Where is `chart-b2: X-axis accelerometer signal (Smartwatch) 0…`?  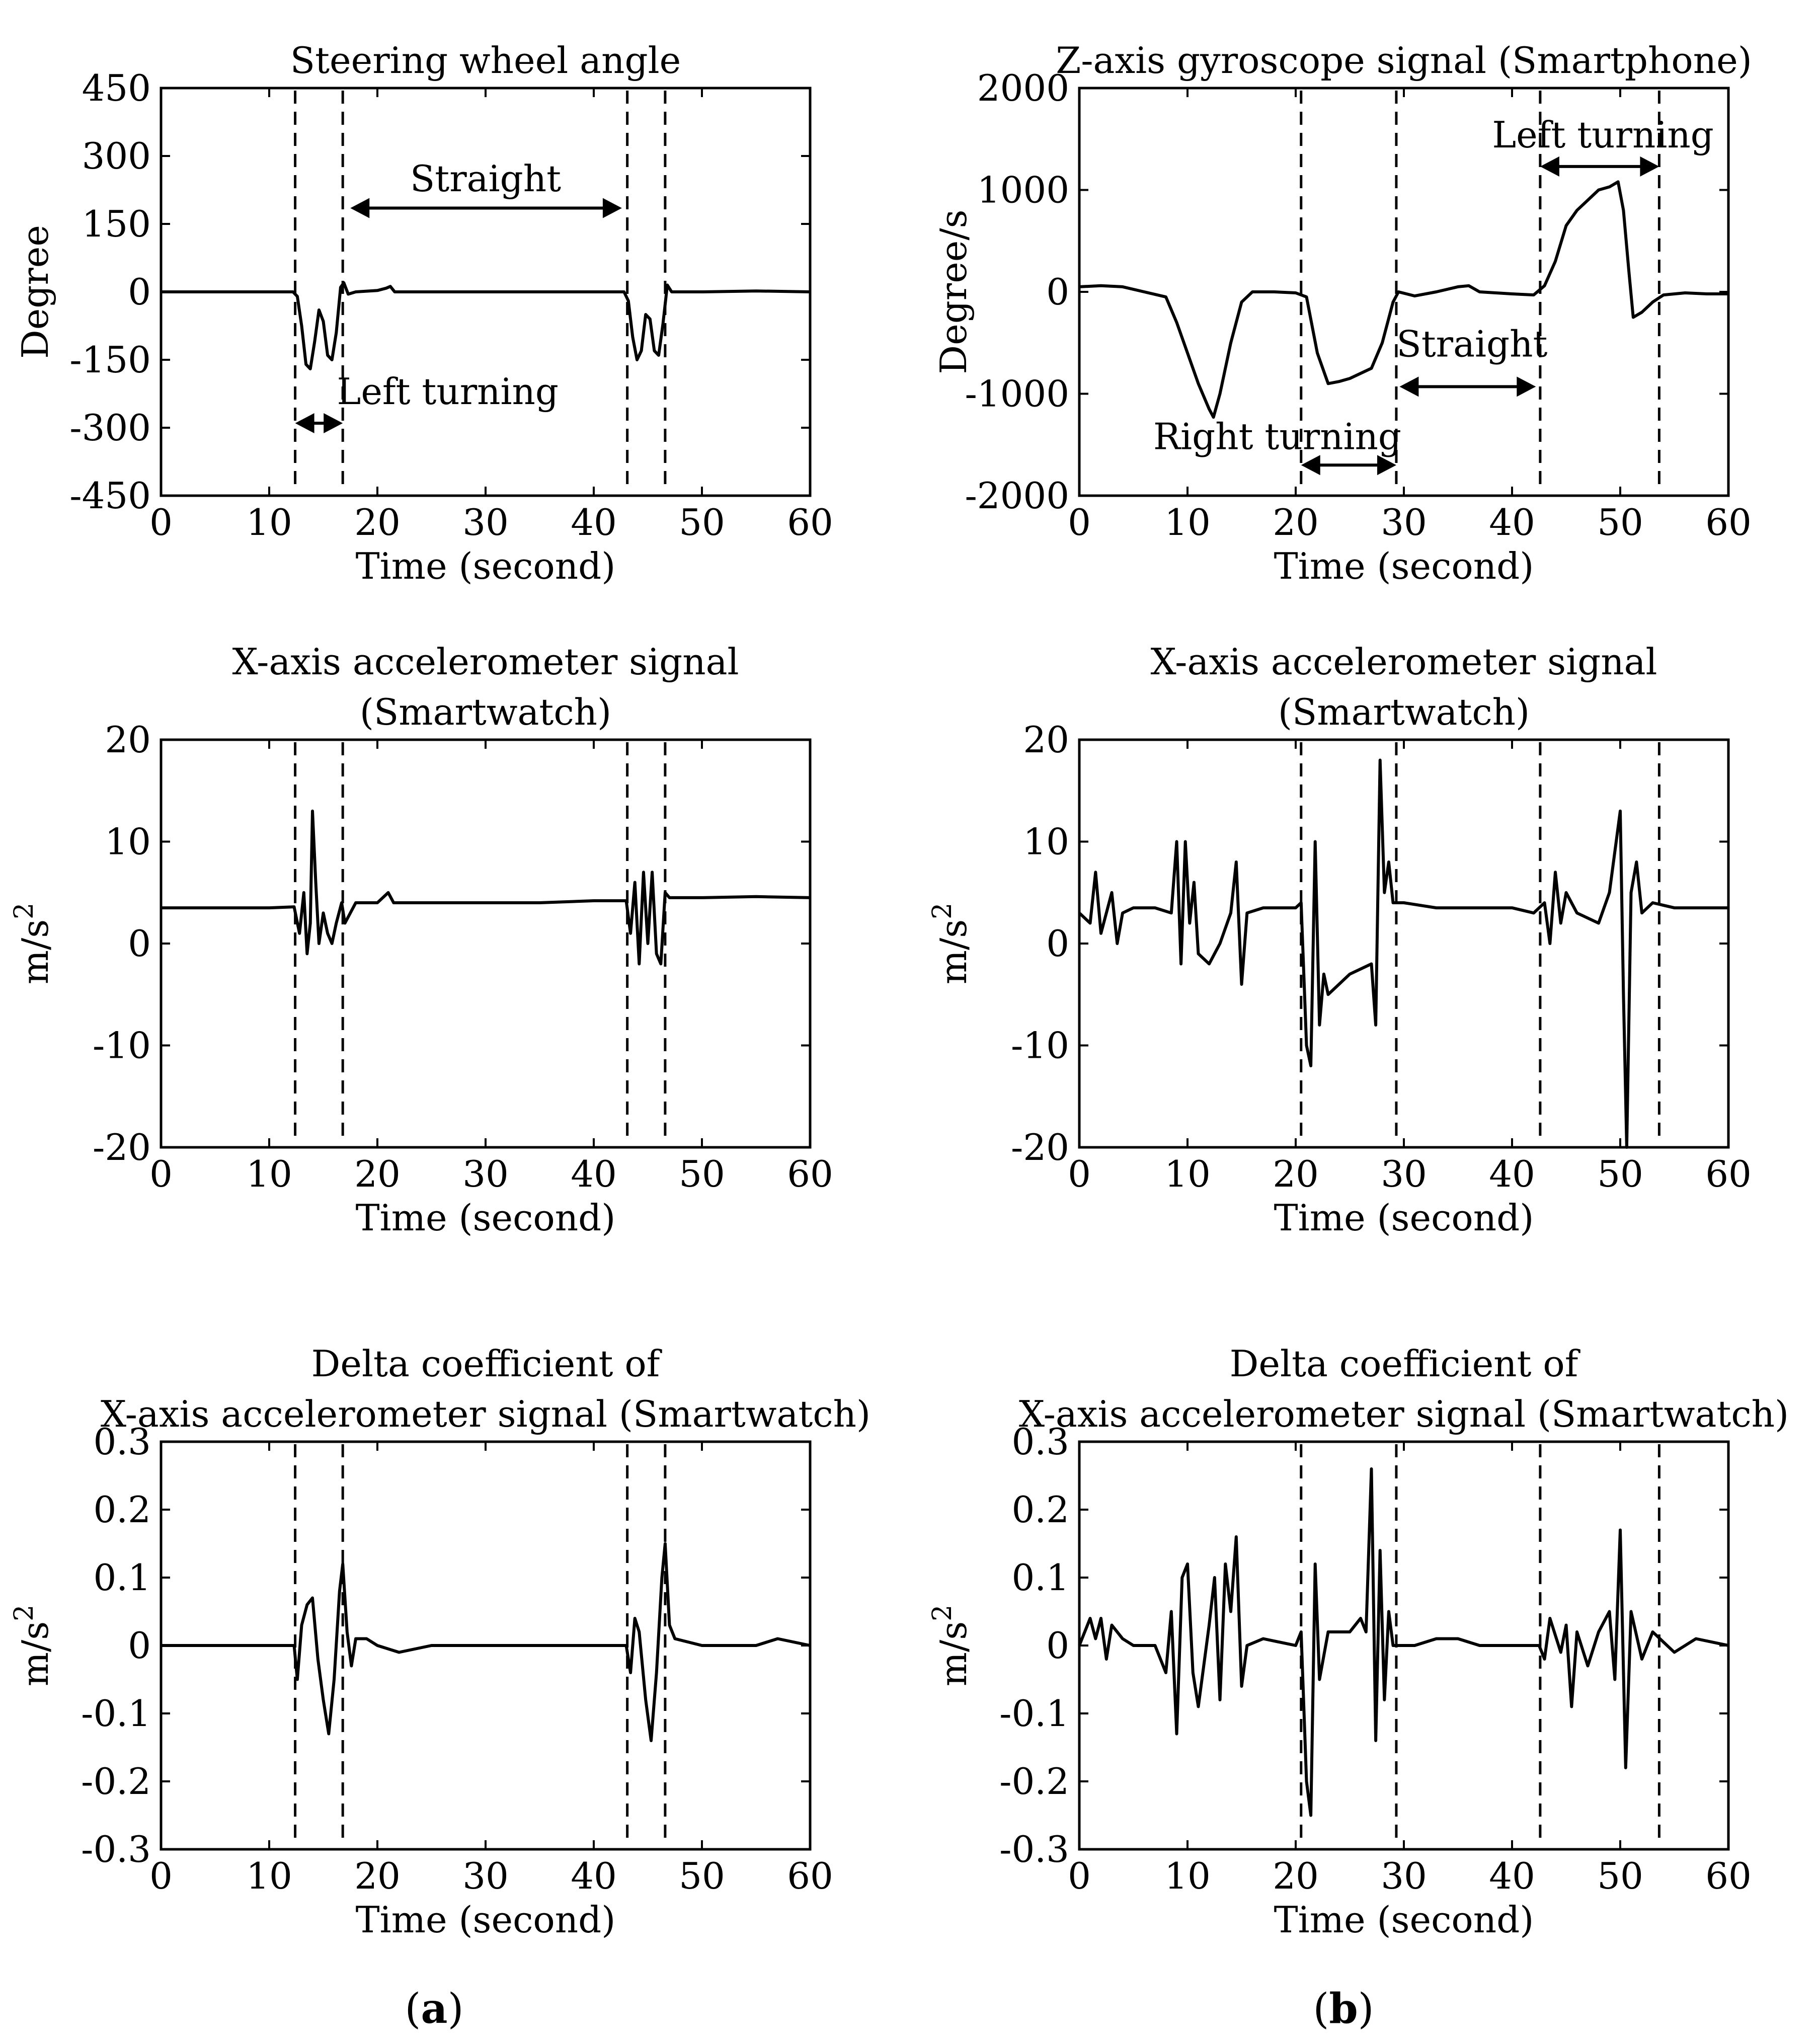 chart-b2: X-axis accelerometer signal (Smartwatch) 0… is located at coordinates (1339, 940).